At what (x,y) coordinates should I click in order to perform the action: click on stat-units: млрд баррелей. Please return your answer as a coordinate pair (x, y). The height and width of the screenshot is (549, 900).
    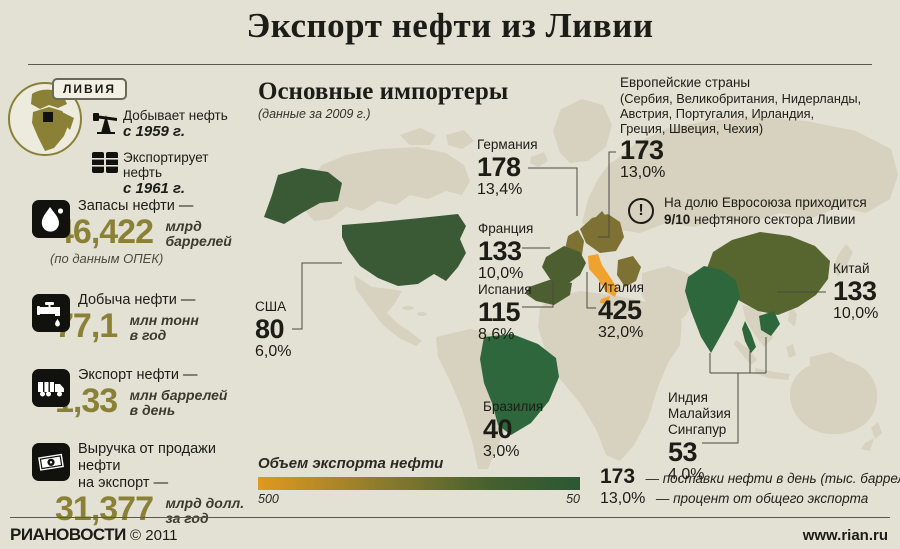
    Looking at the image, I should click on (198, 233).